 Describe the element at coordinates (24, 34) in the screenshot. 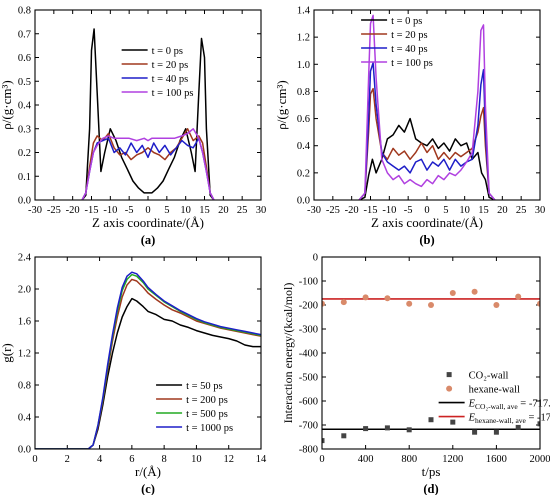

I see `y-tick-label: 0.7` at that location.